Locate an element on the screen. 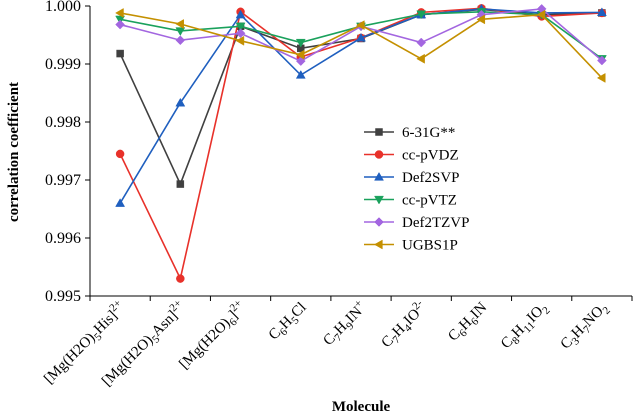  x-tick-label: C8H11IO2 is located at coordinates (525, 327).